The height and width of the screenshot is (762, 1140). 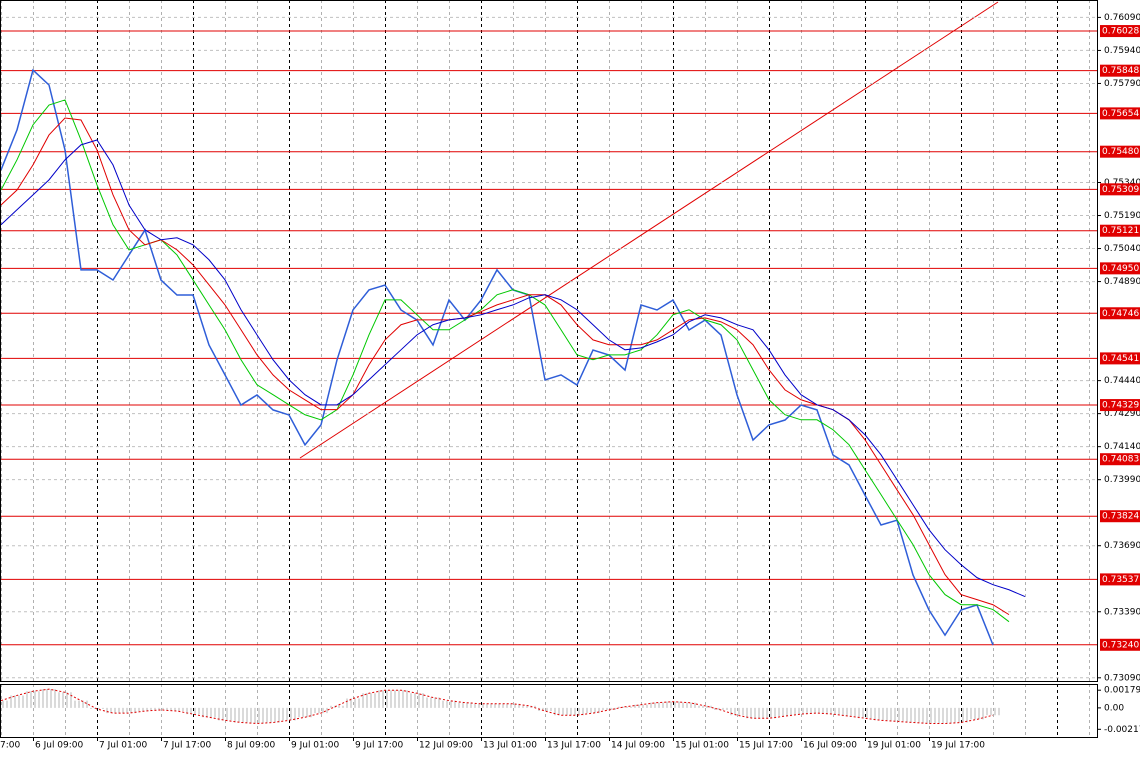 I want to click on y-tick-label: -0.00217, so click(x=1122, y=730).